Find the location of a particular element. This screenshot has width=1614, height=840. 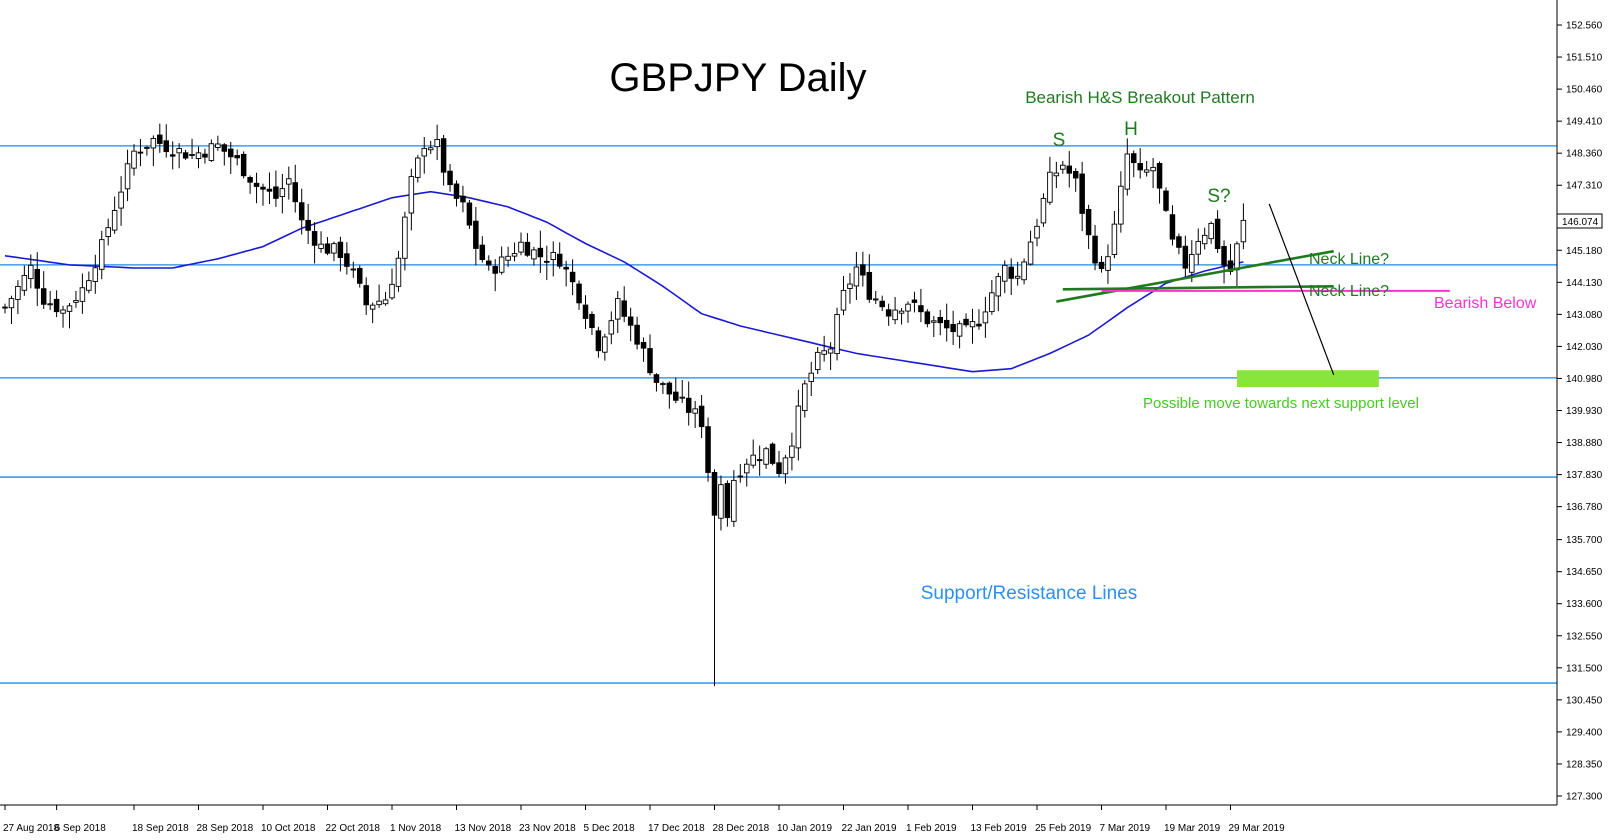

price-tick-label: 150.460 is located at coordinates (1584, 90).